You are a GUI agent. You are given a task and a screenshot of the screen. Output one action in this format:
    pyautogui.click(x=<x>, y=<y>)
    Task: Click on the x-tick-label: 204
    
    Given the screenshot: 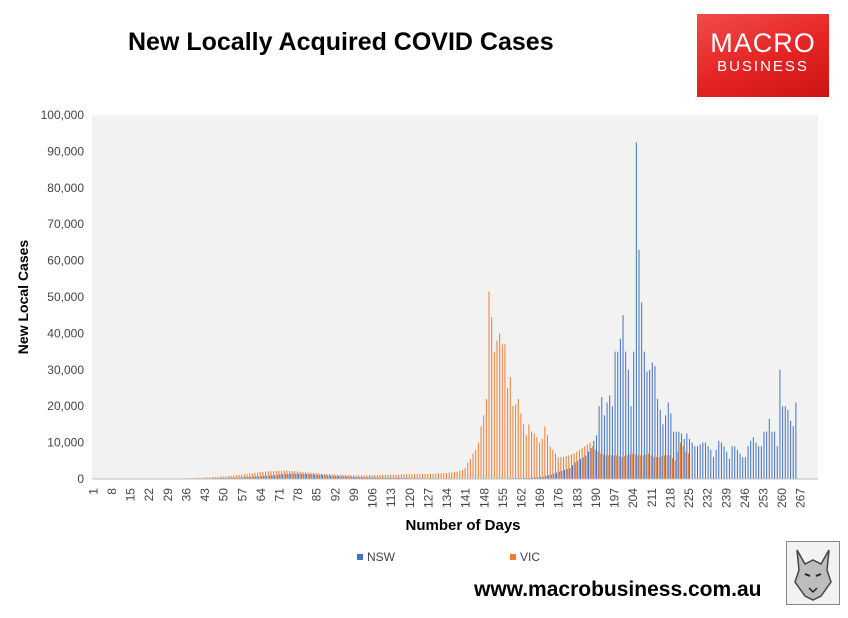 What is the action you would take?
    pyautogui.click(x=633, y=498)
    